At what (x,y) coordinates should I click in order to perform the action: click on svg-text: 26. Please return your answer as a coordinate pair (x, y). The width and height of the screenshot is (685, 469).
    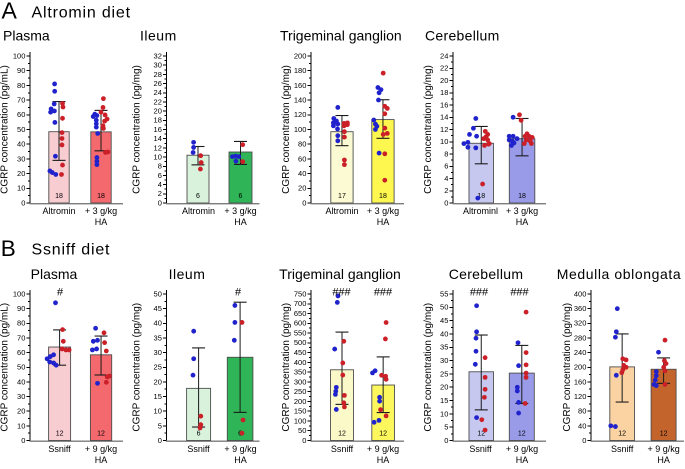
    Looking at the image, I should click on (158, 83).